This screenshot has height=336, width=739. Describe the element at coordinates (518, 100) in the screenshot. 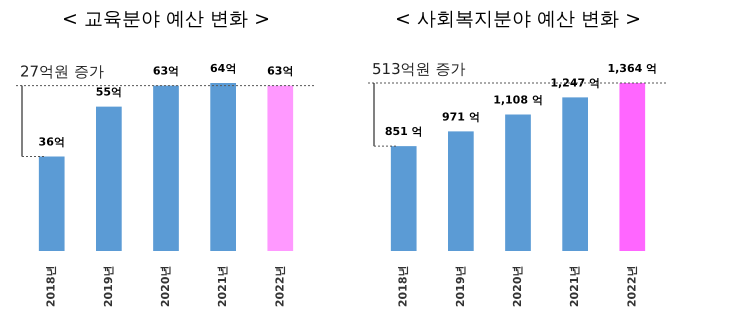

I see `data-label: 1,108 억` at that location.